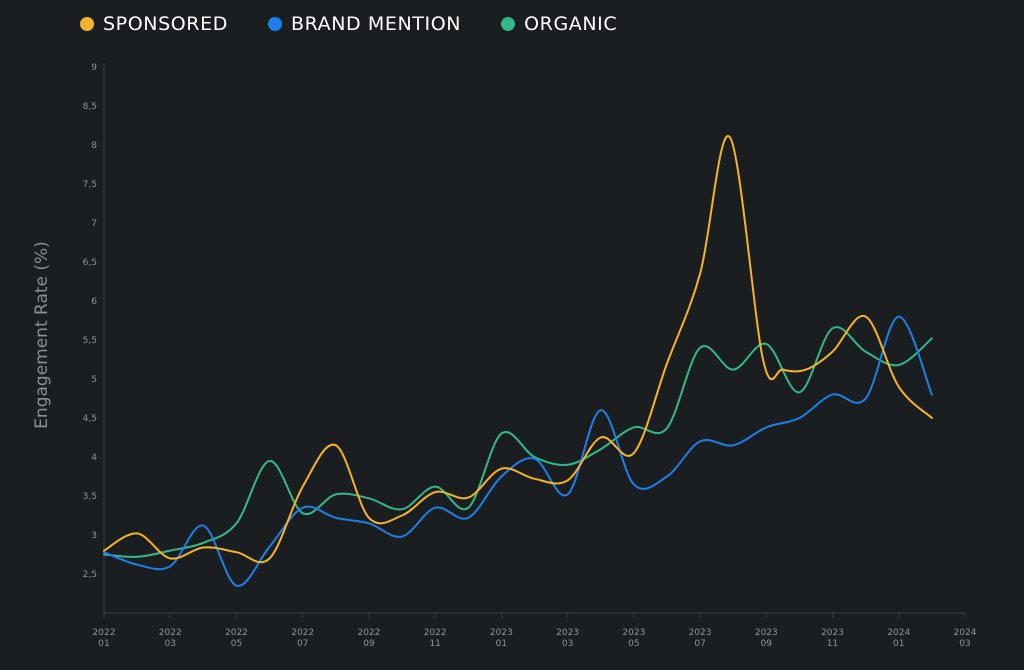  What do you see at coordinates (90, 341) in the screenshot?
I see `y-tick-label: 5,5` at bounding box center [90, 341].